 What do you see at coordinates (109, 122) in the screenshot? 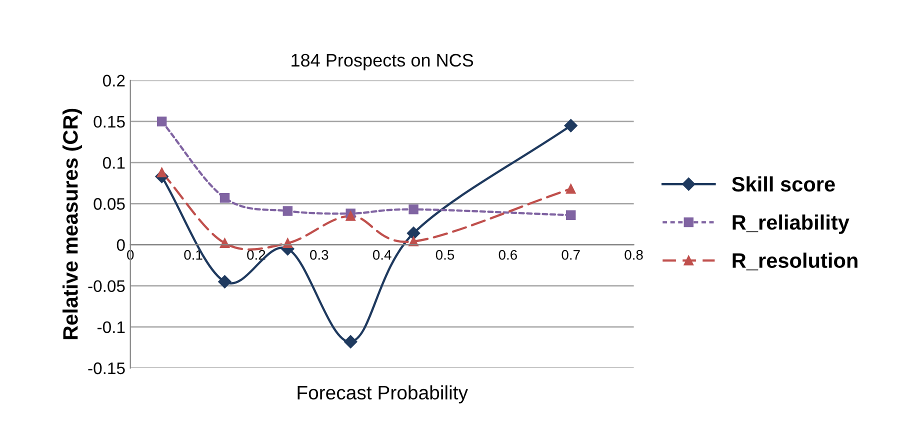
I see `y-tick-label: 0.15` at bounding box center [109, 122].